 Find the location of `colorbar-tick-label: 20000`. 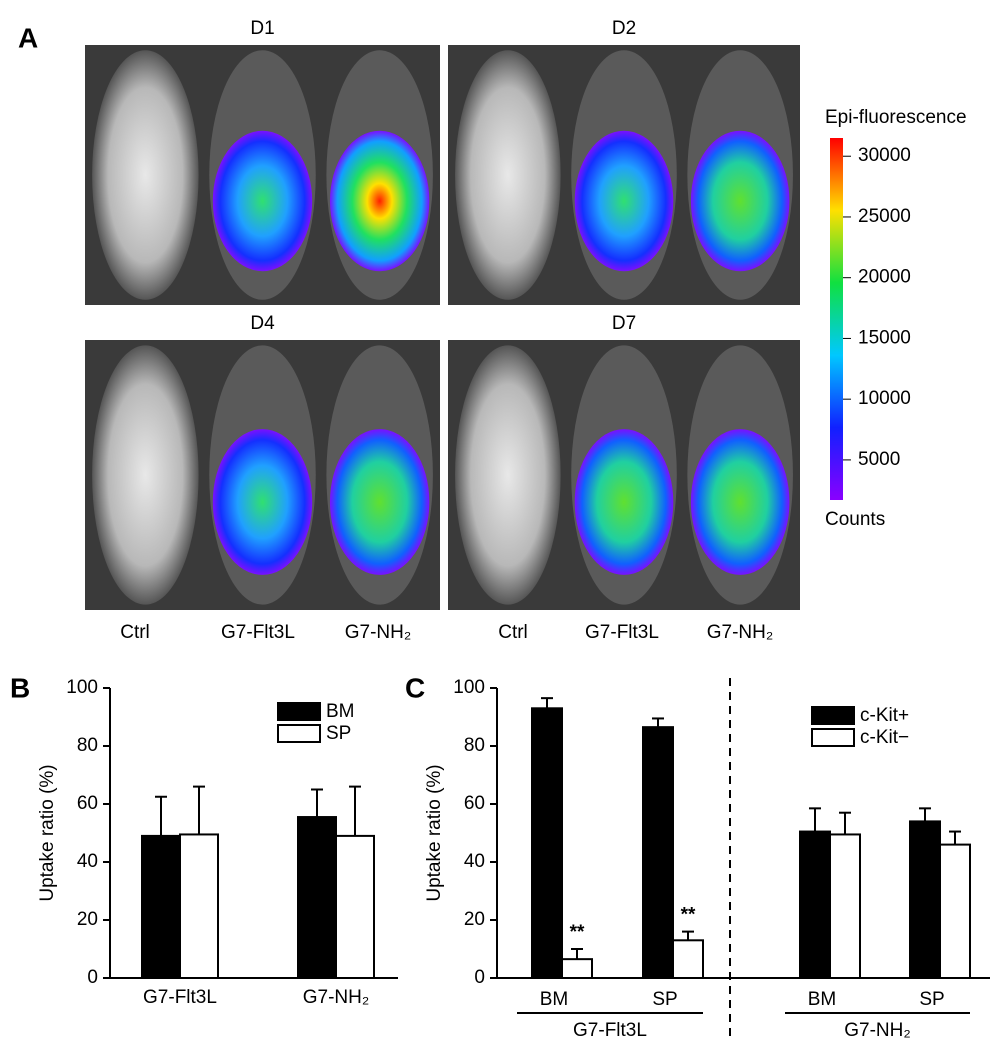

colorbar-tick-label: 20000 is located at coordinates (884, 277).